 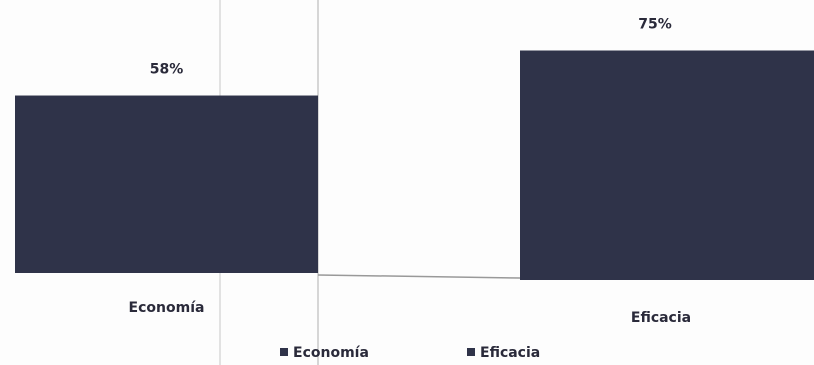 What do you see at coordinates (661, 318) in the screenshot?
I see `x-tick-label: Eficacia` at bounding box center [661, 318].